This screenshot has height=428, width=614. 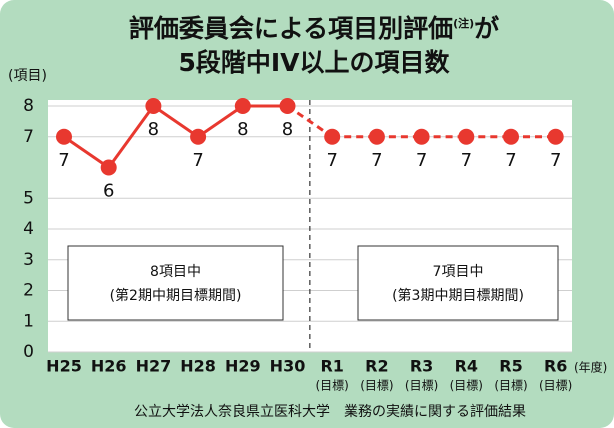 I want to click on x-tick-label: R6, so click(x=555, y=366).